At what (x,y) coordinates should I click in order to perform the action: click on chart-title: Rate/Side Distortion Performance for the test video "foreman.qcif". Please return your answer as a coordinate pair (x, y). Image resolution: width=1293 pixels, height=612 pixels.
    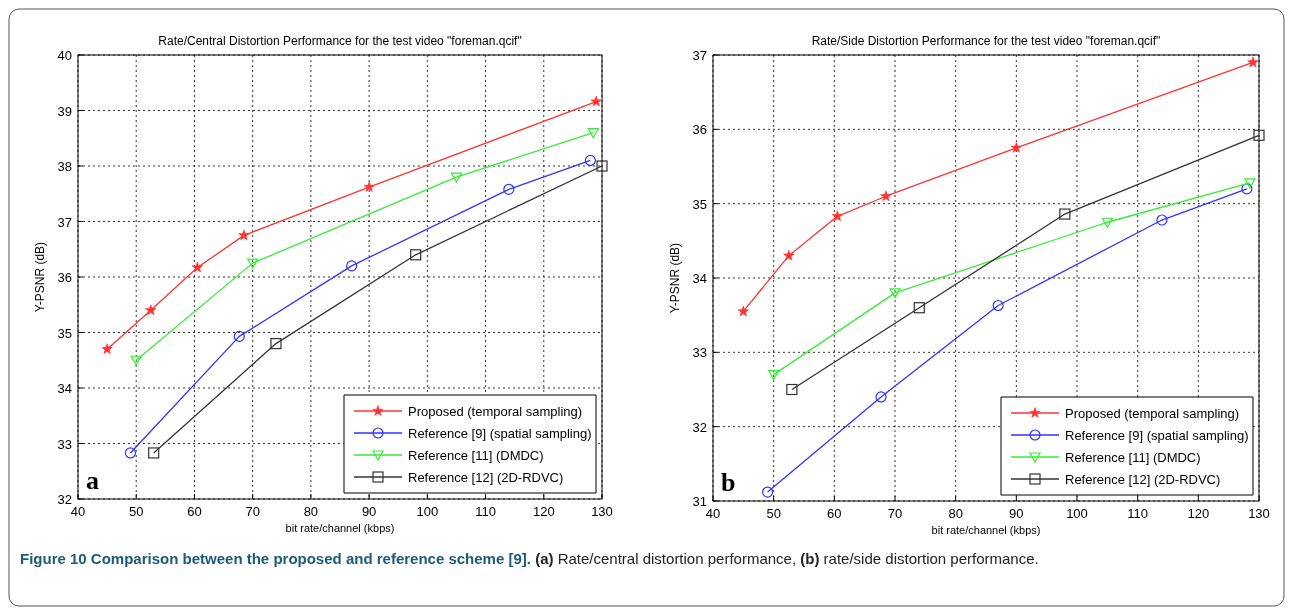
    Looking at the image, I should click on (986, 41).